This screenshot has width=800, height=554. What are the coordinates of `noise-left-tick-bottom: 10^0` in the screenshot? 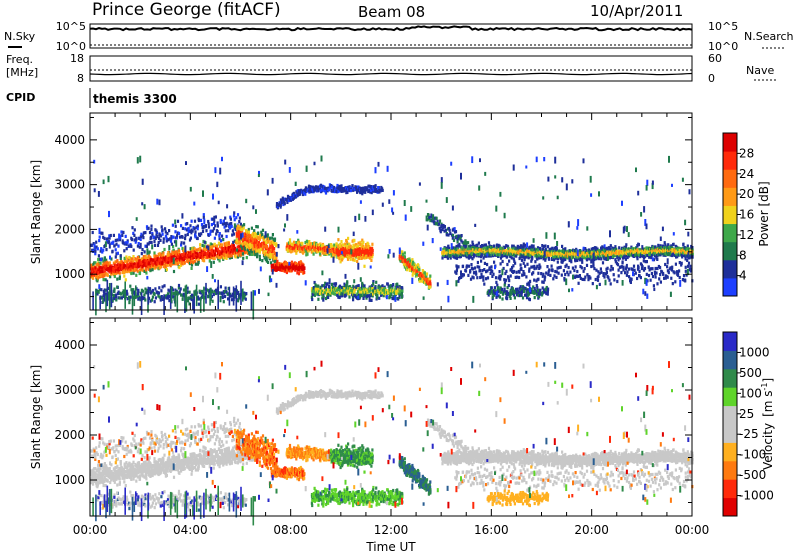 It's located at (71, 46).